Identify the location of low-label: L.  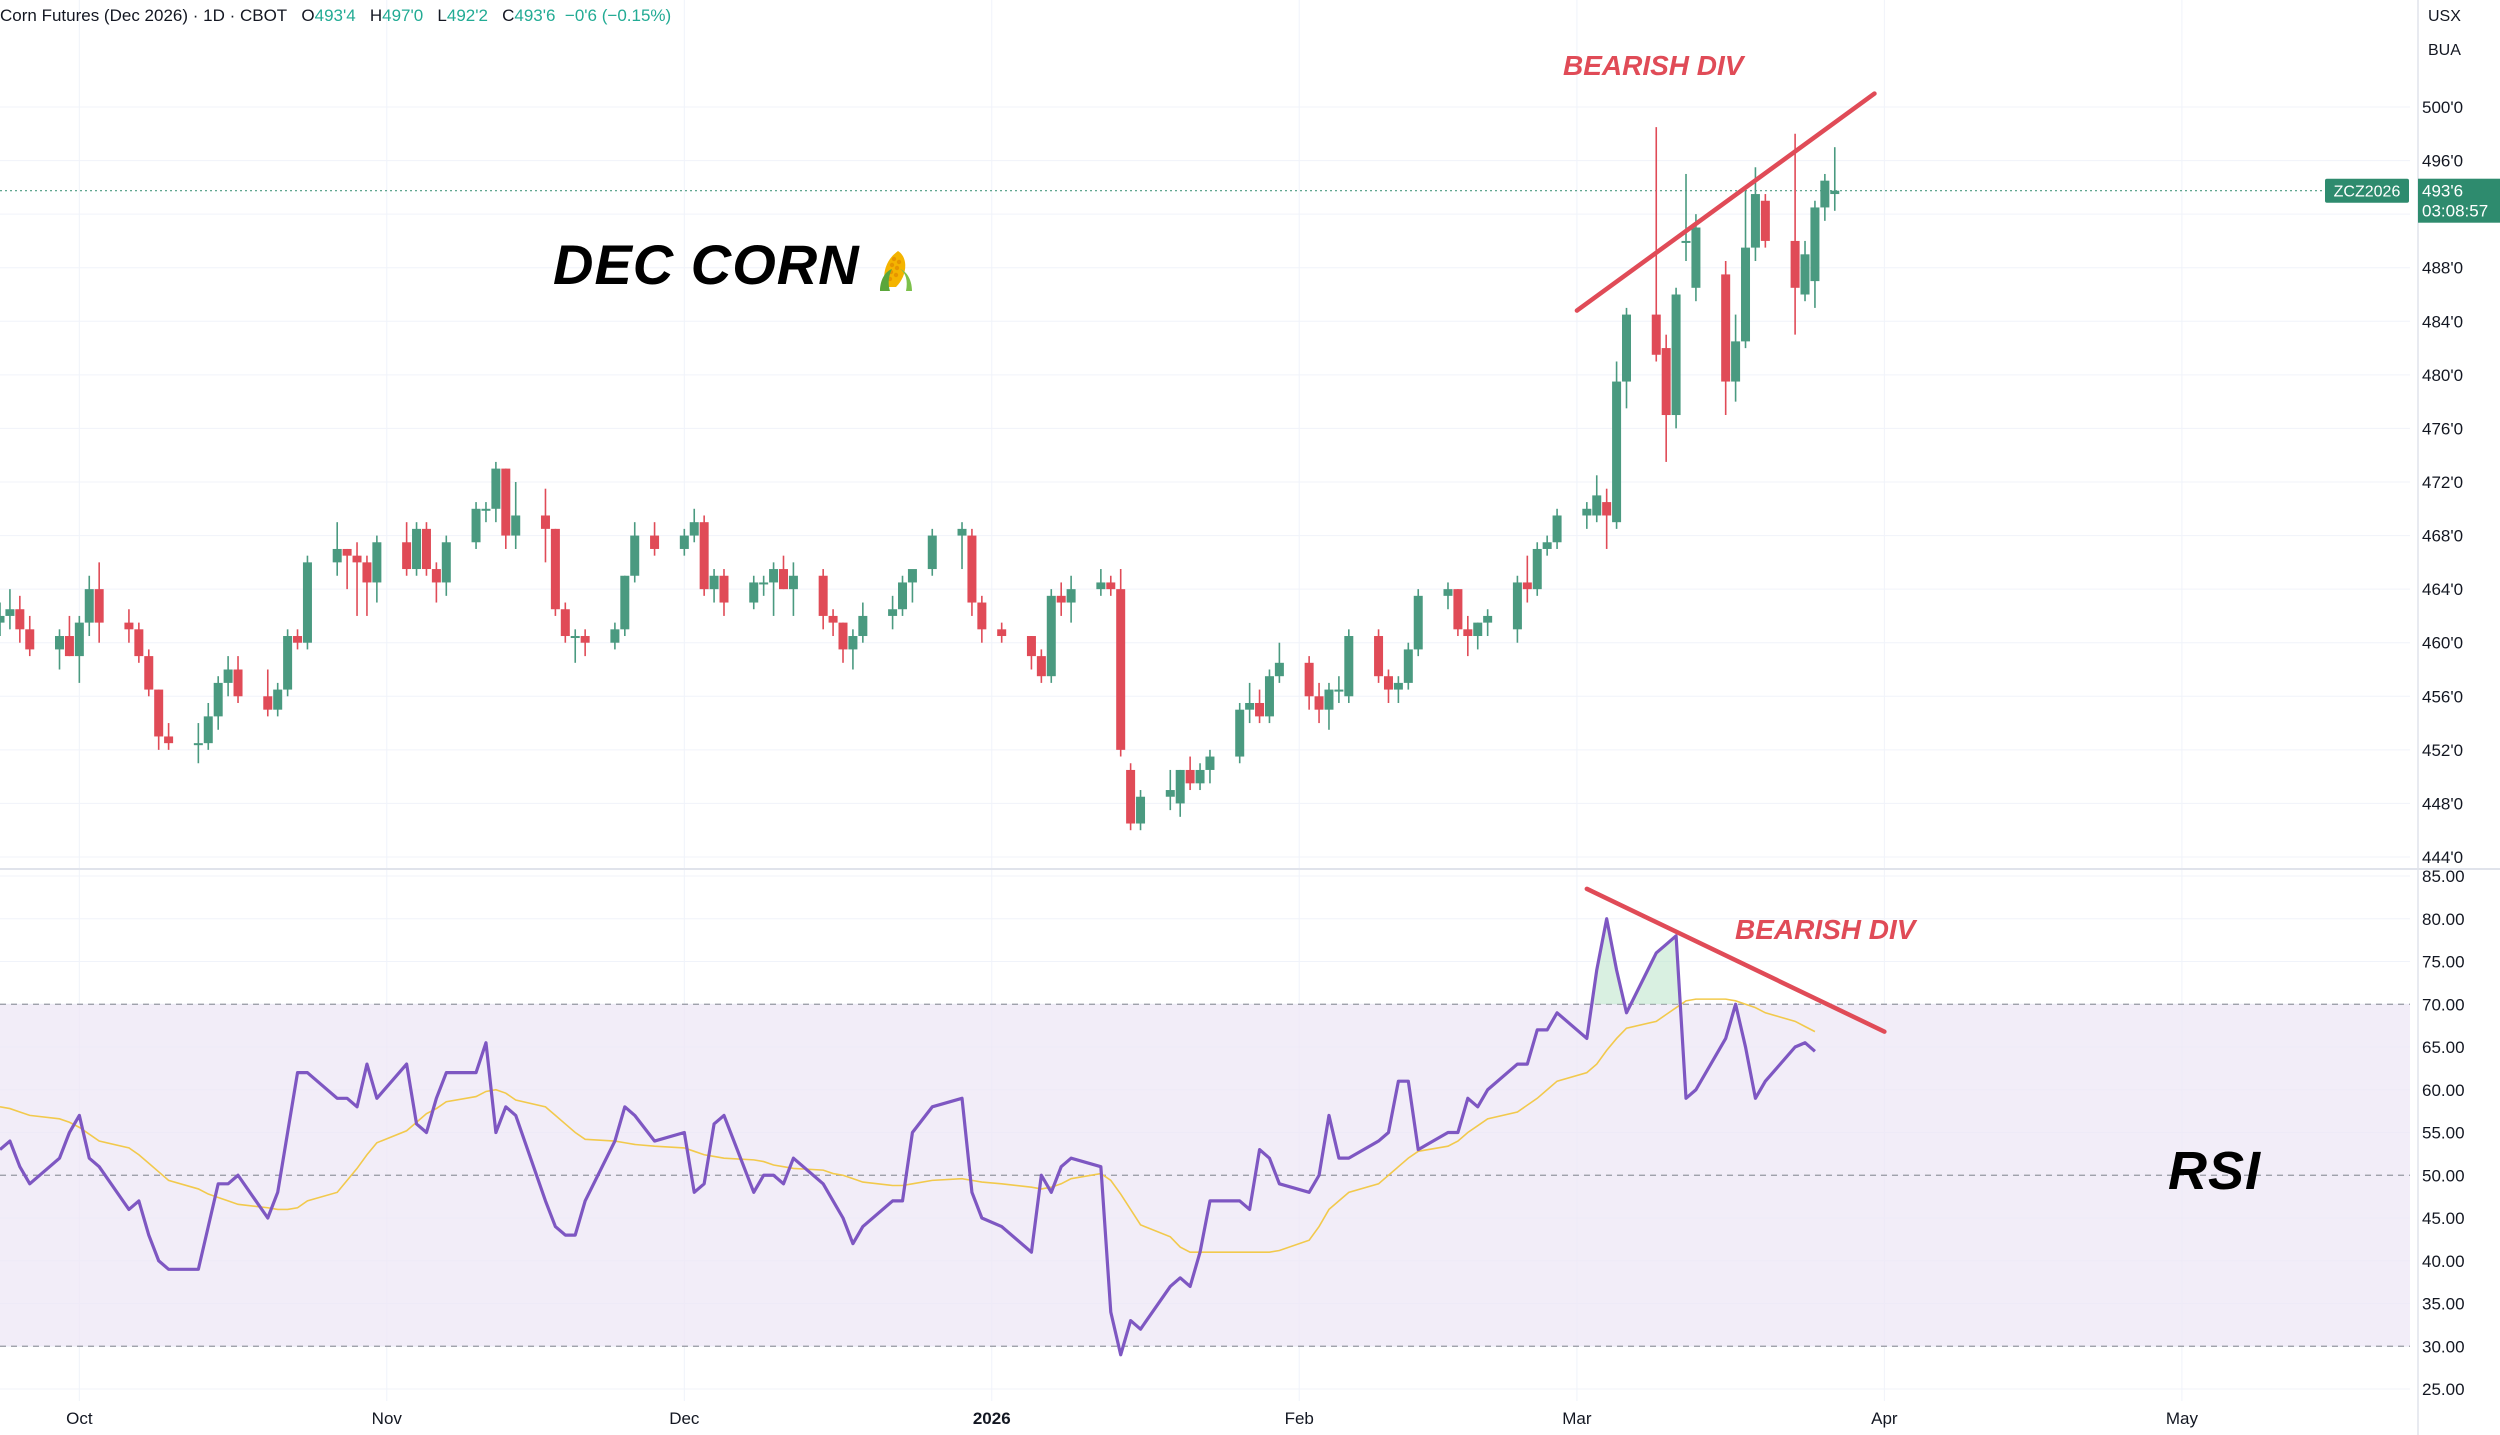
(442, 15).